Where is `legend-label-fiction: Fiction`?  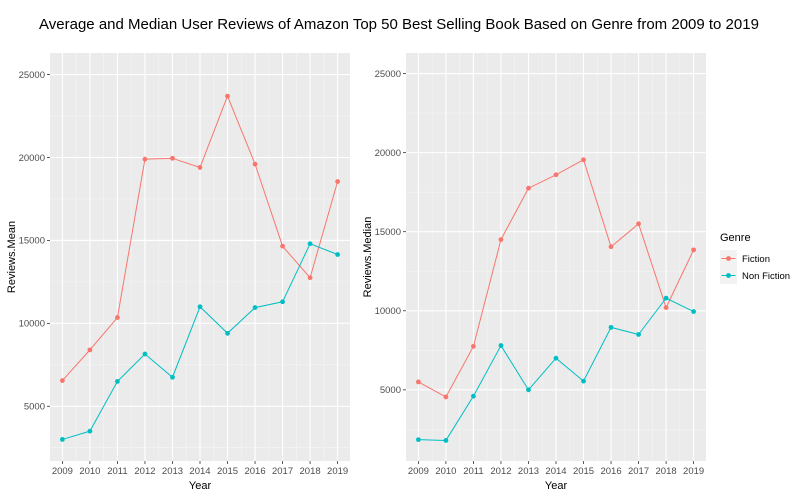 legend-label-fiction: Fiction is located at coordinates (756, 259).